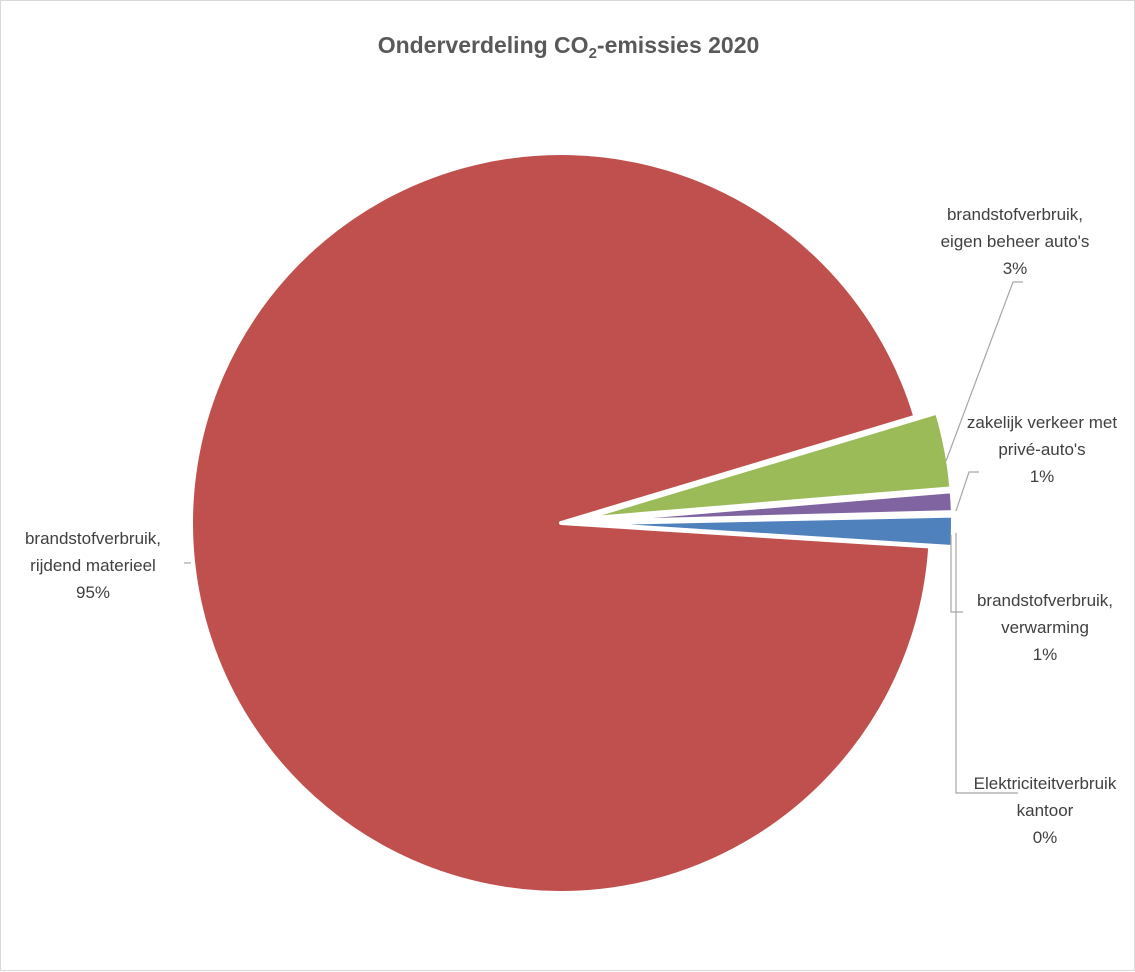 The image size is (1135, 972). Describe the element at coordinates (483, 45) in the screenshot. I see `chart-title-prefix: Onderverdeling CO` at that location.